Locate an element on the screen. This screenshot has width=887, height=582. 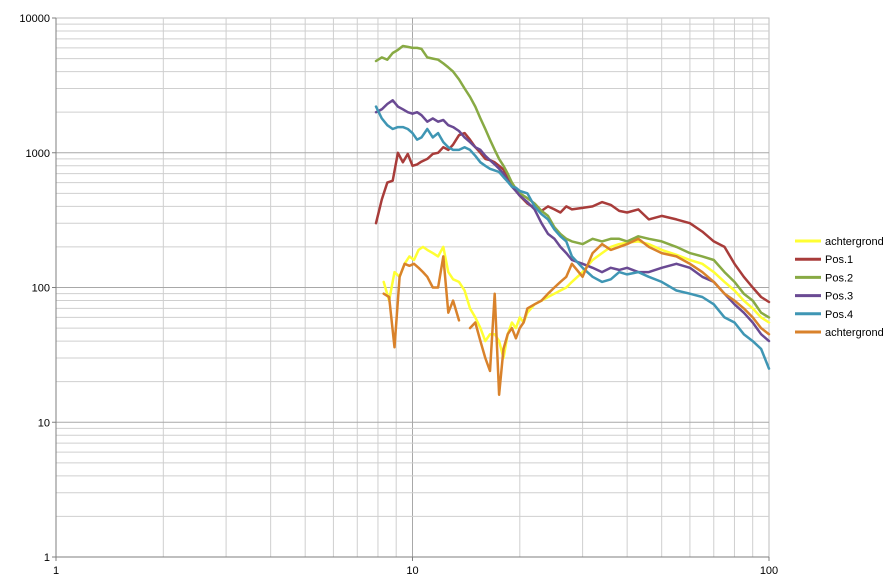
legend-label-1: achtergrond is located at coordinates (854, 242).